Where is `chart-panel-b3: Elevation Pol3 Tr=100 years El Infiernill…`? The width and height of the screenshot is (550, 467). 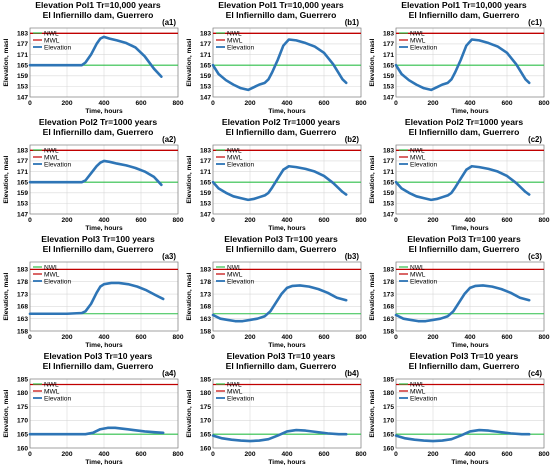 chart-panel-b3: Elevation Pol3 Tr=100 years El Infiernill… is located at coordinates (275, 292).